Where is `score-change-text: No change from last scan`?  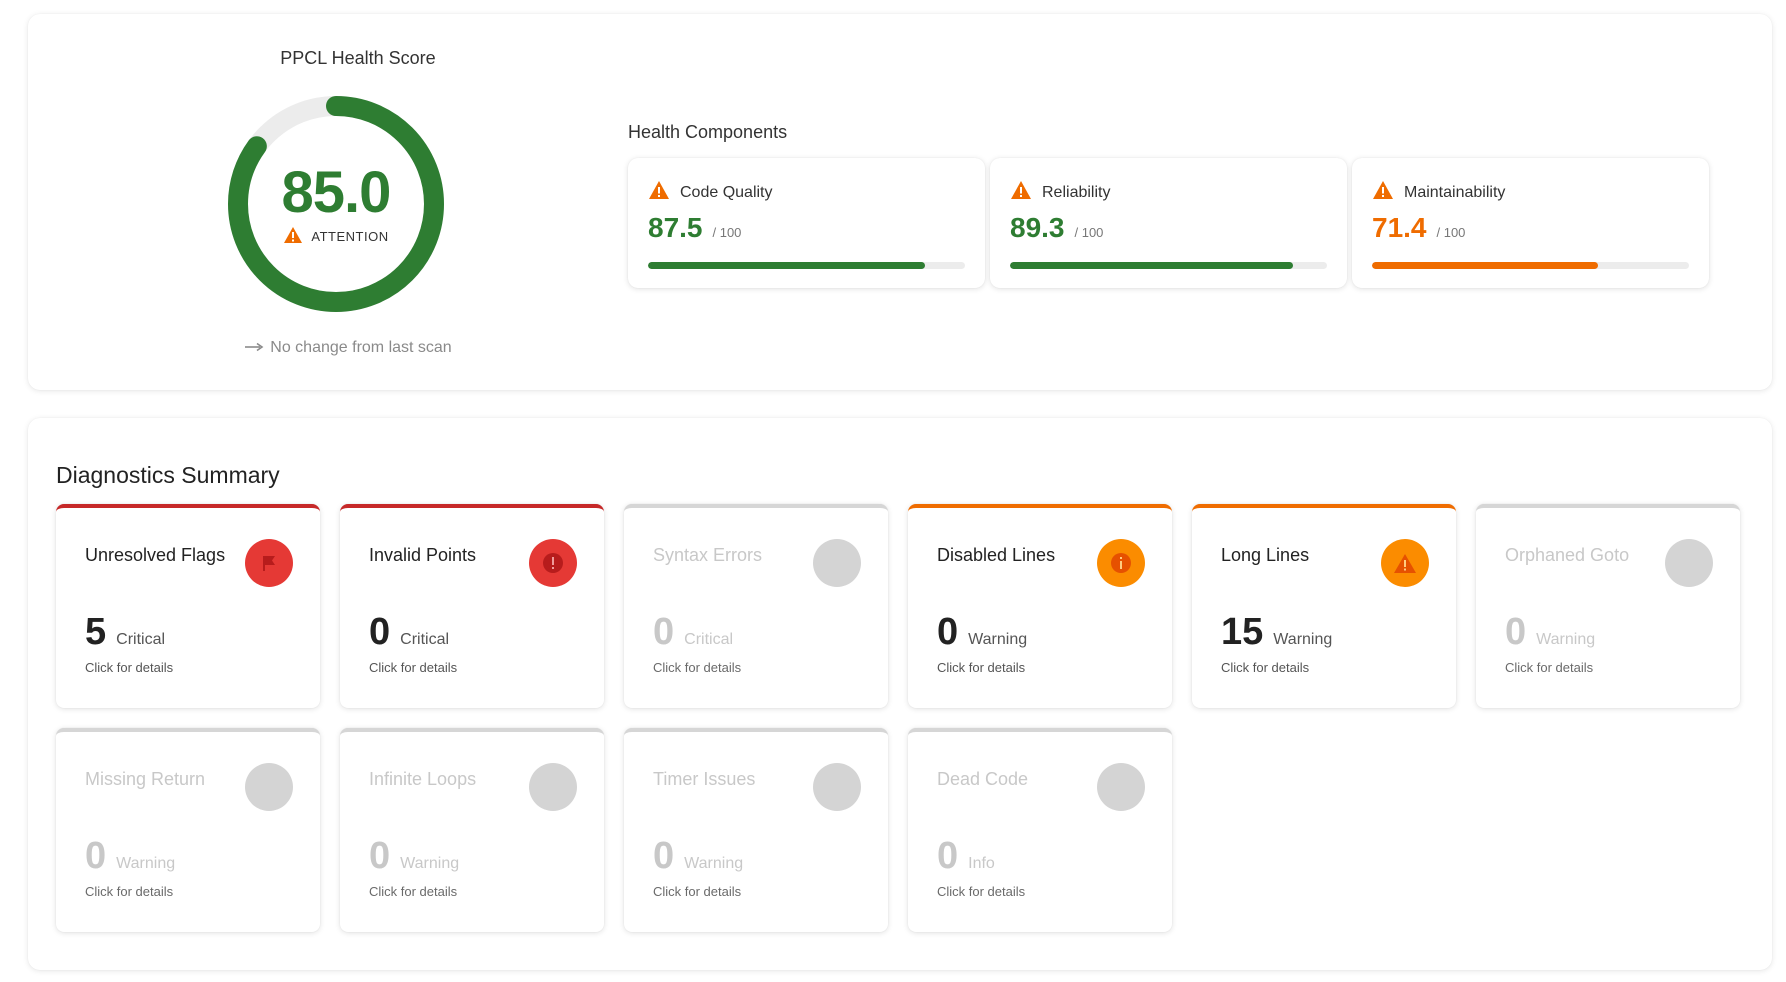
score-change-text: No change from last scan is located at coordinates (361, 347).